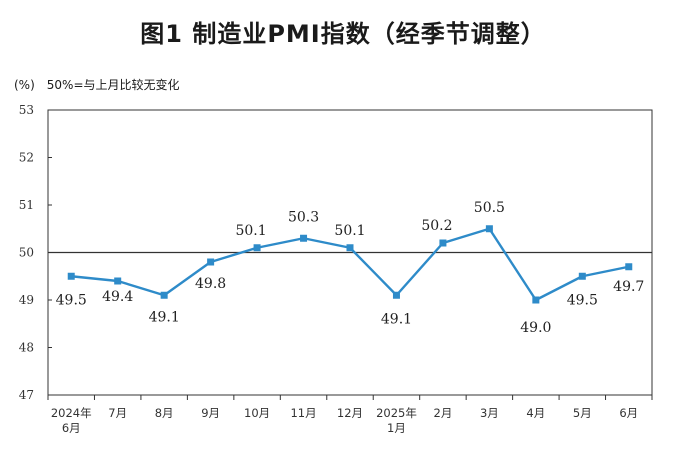 This screenshot has width=686, height=453. Describe the element at coordinates (489, 413) in the screenshot. I see `x-tick-label: 3月` at that location.